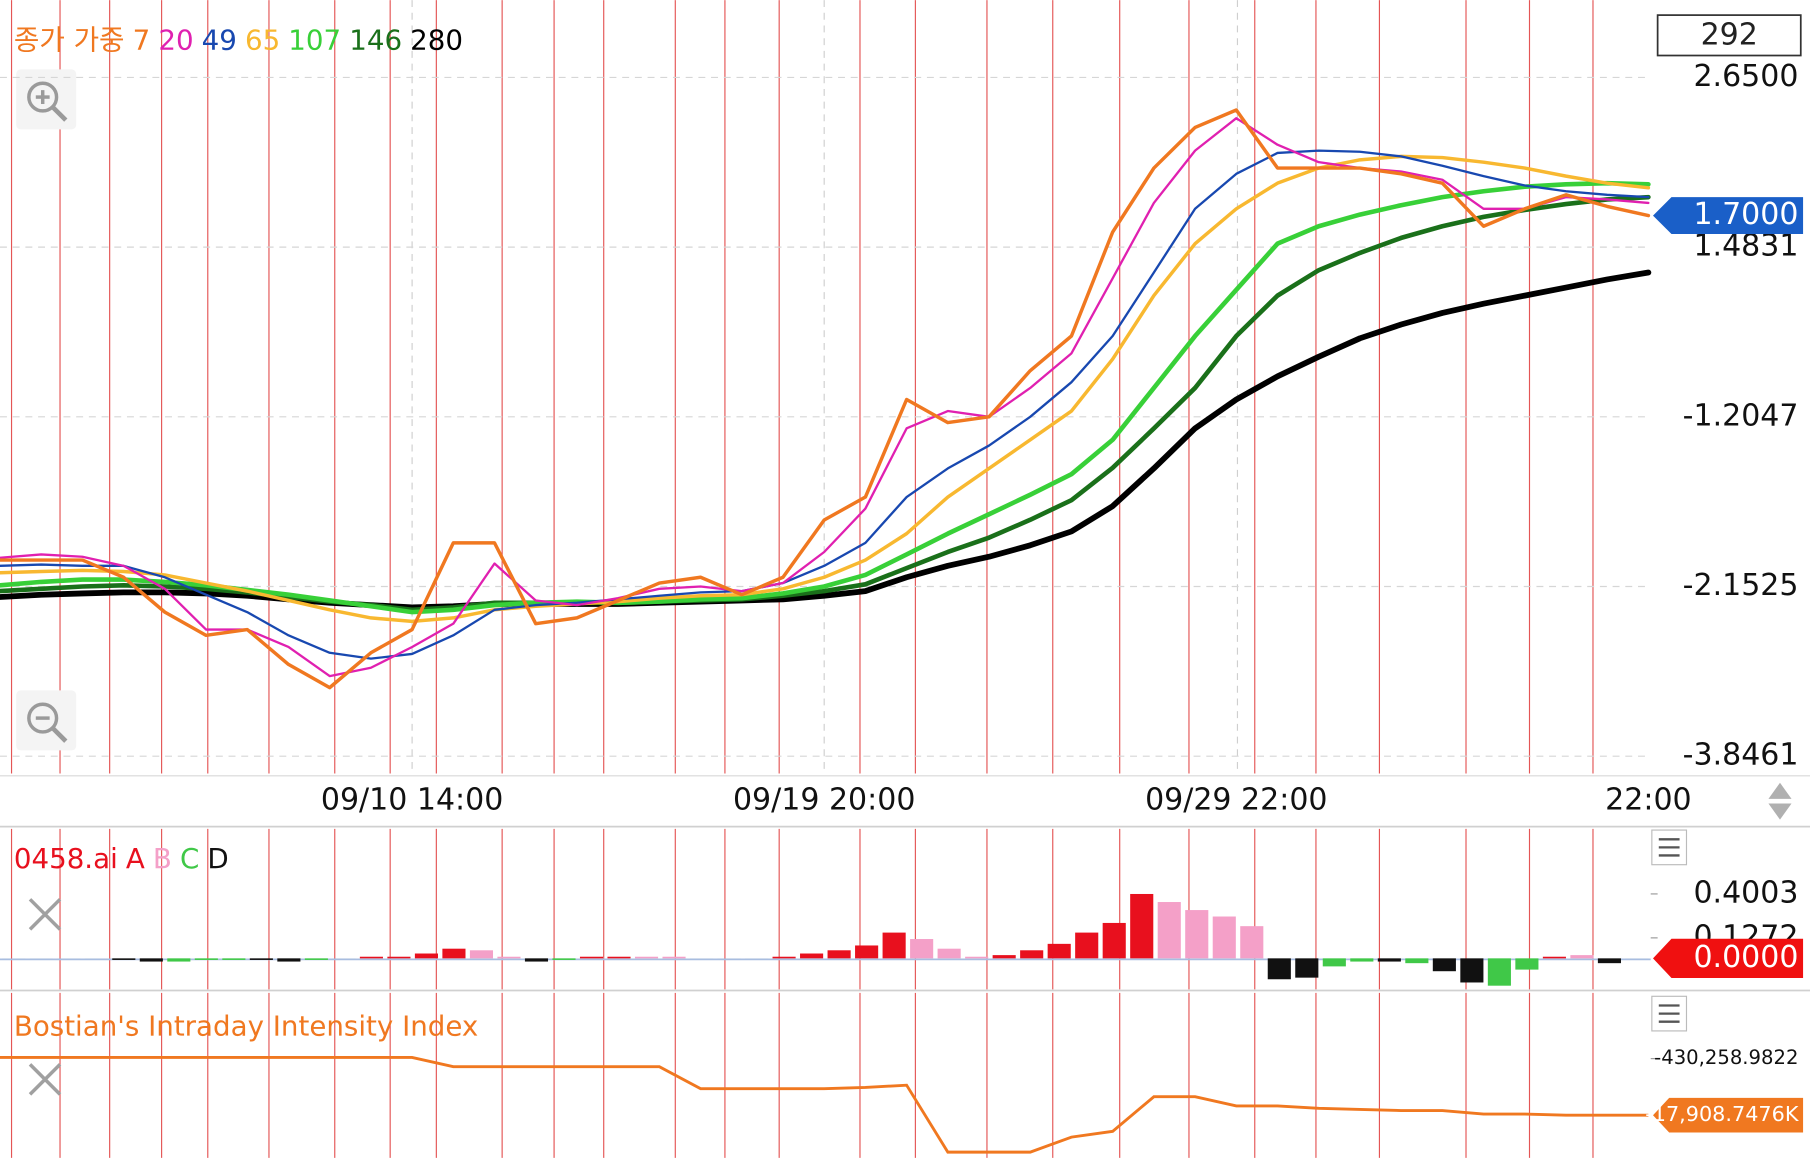  Describe the element at coordinates (43, 97) in the screenshot. I see `zoom-in-lens` at that location.